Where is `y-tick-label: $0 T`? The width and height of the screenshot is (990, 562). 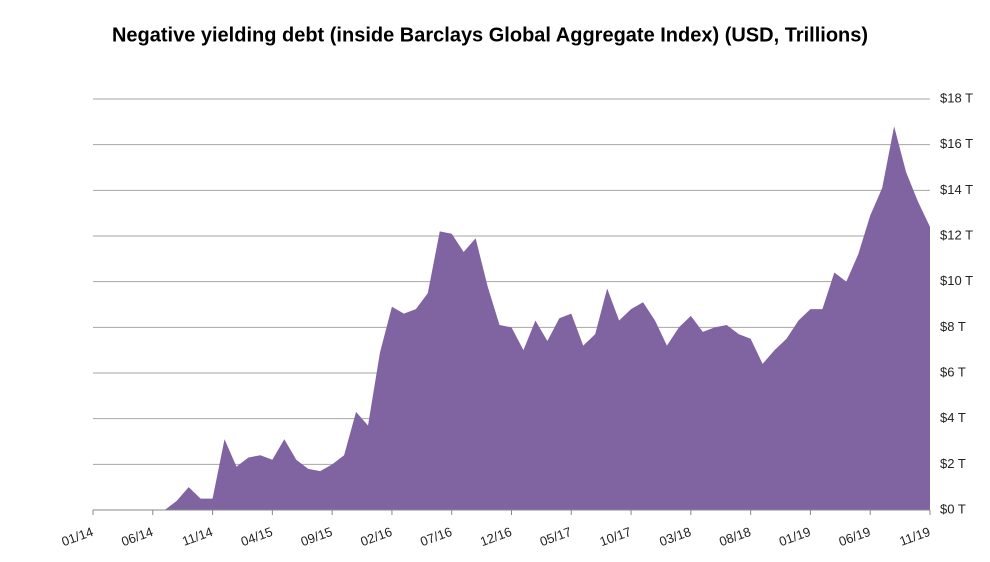 y-tick-label: $0 T is located at coordinates (953, 508).